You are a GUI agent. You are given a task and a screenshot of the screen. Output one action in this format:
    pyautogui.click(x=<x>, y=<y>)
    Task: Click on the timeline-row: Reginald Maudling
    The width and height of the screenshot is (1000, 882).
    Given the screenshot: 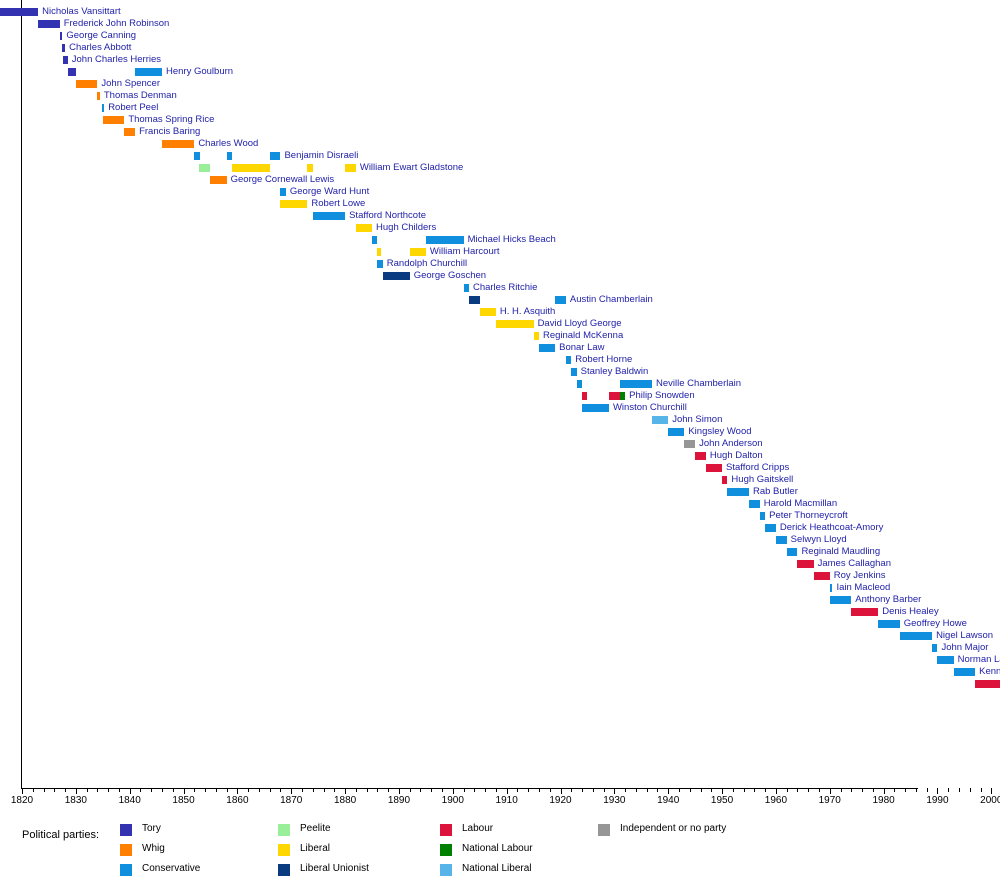 What is the action you would take?
    pyautogui.click(x=500, y=552)
    